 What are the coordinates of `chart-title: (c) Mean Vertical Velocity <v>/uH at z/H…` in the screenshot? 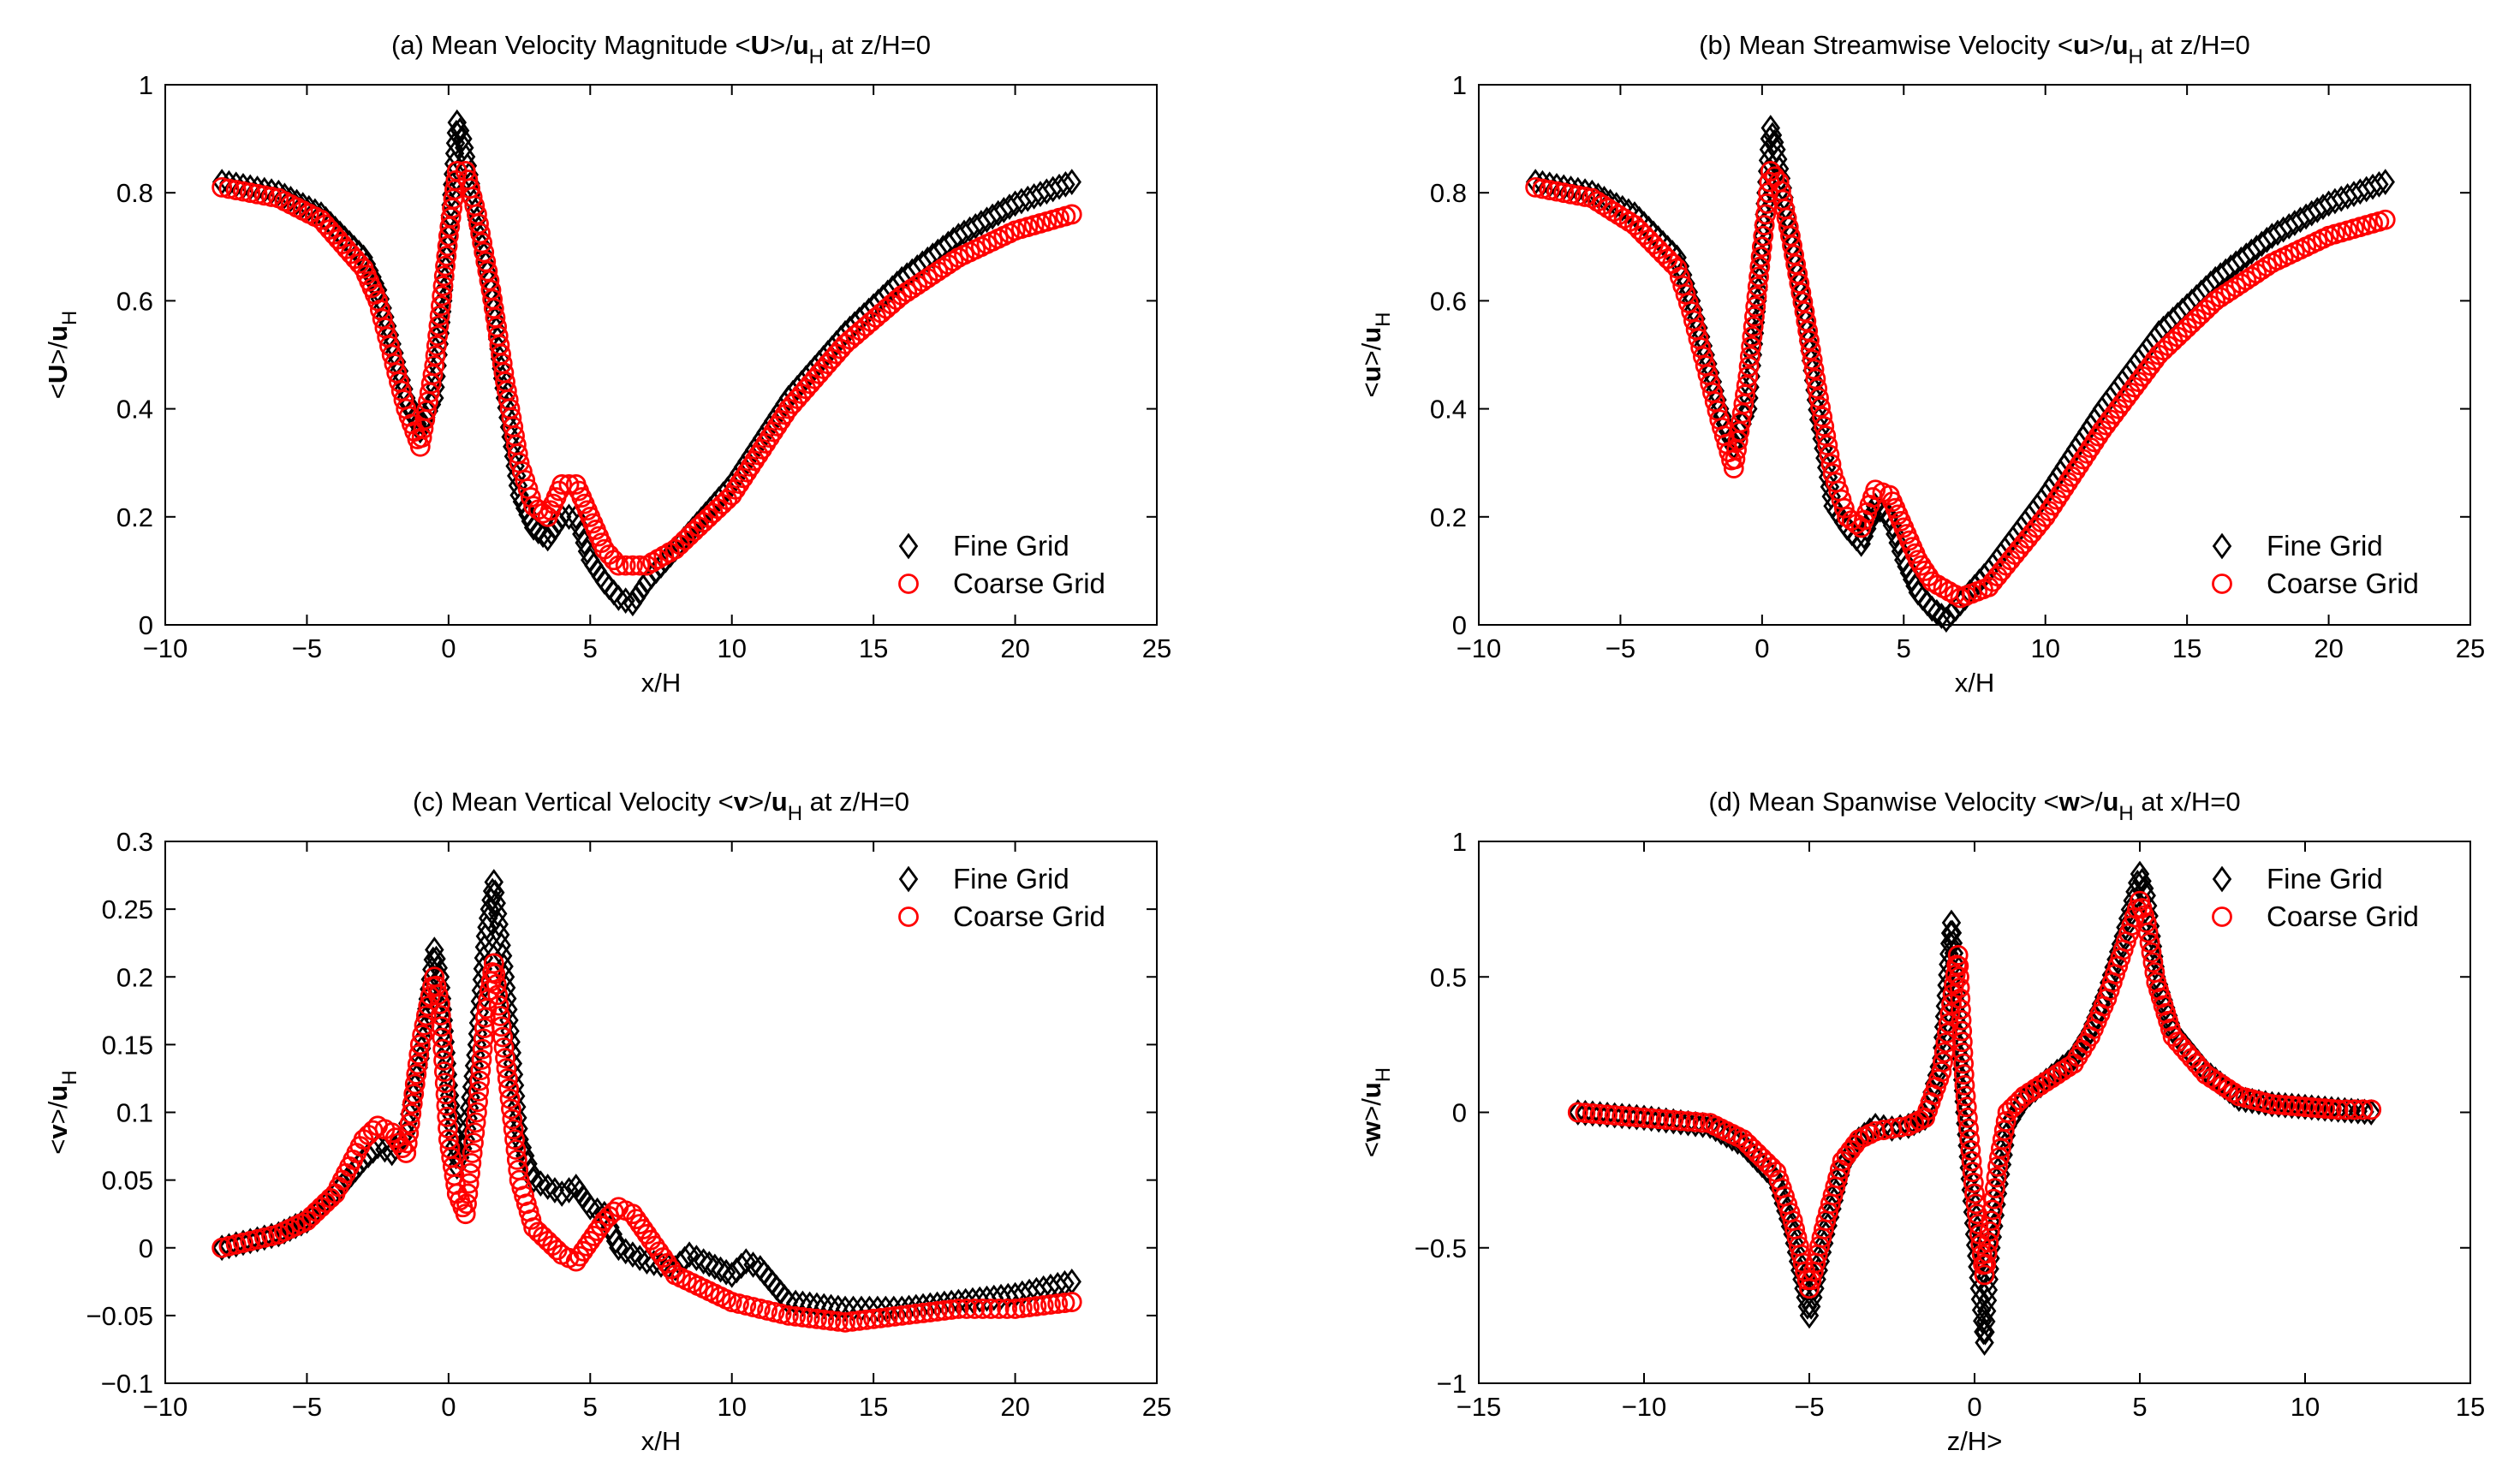 It's located at (661, 806).